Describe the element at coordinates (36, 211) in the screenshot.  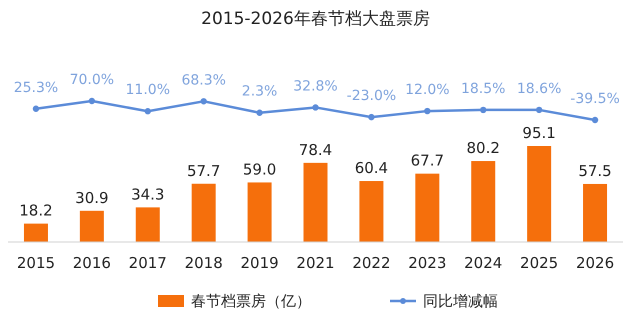
I see `data-label: 18.2` at that location.